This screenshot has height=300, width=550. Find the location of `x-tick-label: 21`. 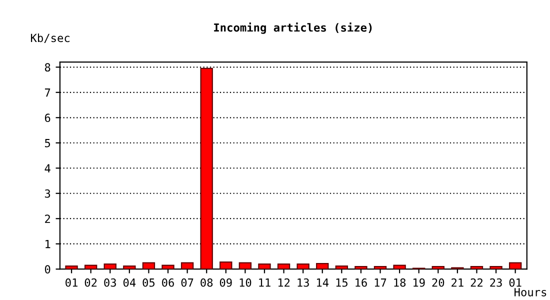

x-tick-label: 21 is located at coordinates (458, 282).